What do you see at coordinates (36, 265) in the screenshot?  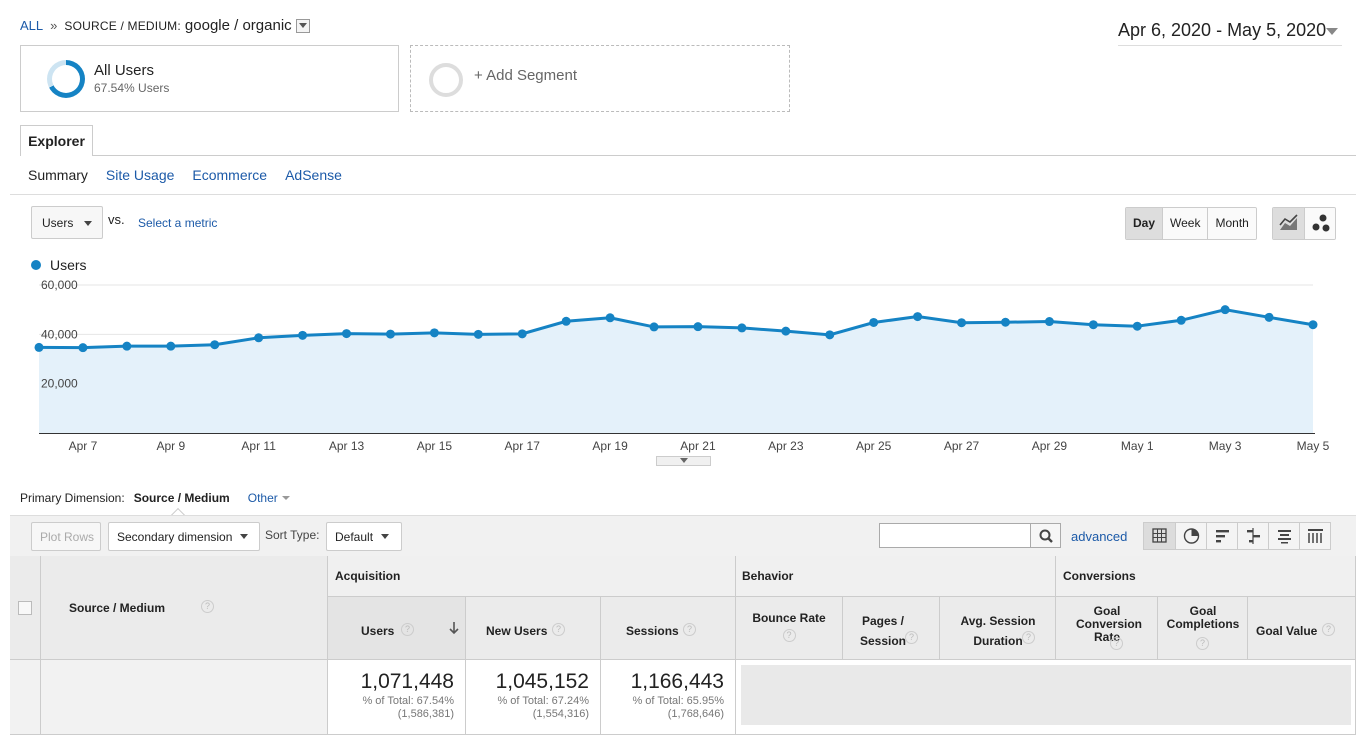 I see `legend-dot-icon` at bounding box center [36, 265].